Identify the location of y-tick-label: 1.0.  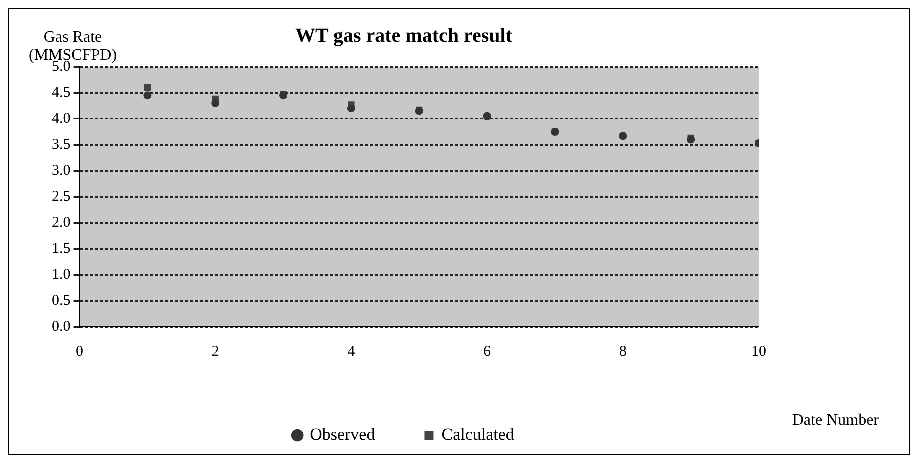
(61, 274).